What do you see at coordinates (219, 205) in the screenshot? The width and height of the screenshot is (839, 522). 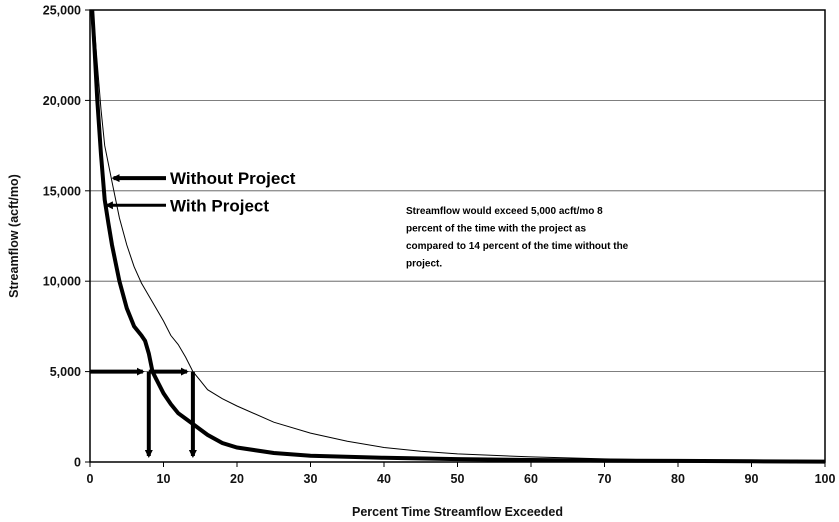 I see `label-with-project: With Project` at bounding box center [219, 205].